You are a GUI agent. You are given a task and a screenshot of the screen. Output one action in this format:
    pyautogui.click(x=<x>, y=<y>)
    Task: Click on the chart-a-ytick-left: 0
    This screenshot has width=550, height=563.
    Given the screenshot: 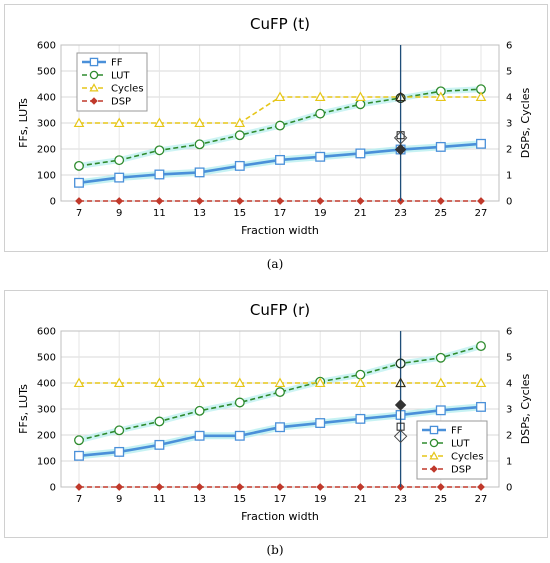 What is the action you would take?
    pyautogui.click(x=53, y=202)
    